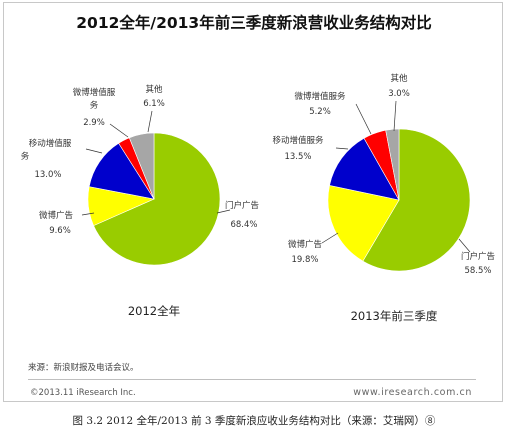 This screenshot has width=508, height=438. Describe the element at coordinates (394, 316) in the screenshot. I see `pie-caption: 2013年前三季度` at that location.